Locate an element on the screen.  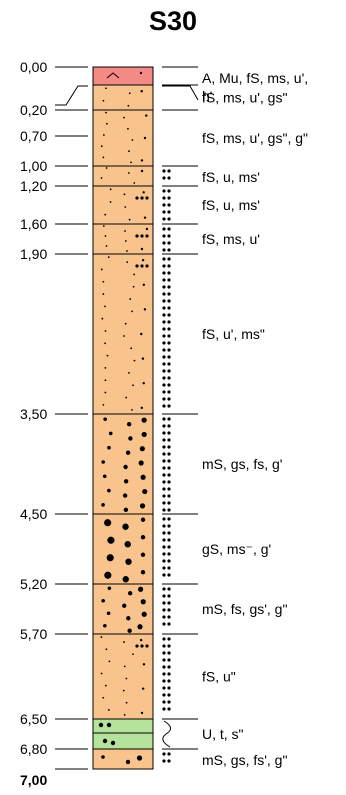
layer-fill is located at coordinates (123, 176).